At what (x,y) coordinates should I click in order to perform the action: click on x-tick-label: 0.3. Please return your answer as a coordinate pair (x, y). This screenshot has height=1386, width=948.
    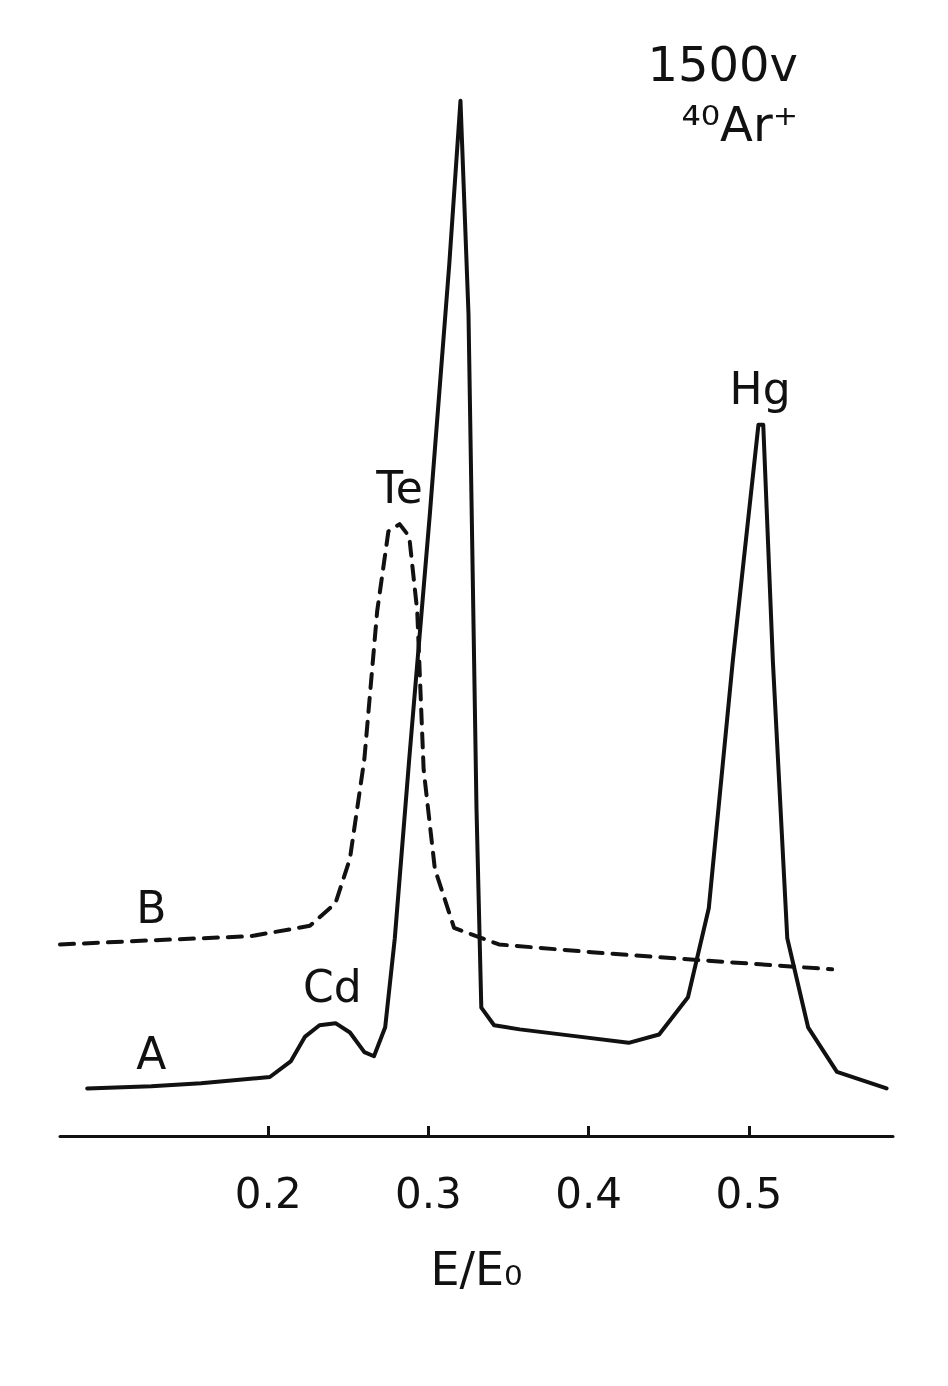
    Looking at the image, I should click on (428, 1193).